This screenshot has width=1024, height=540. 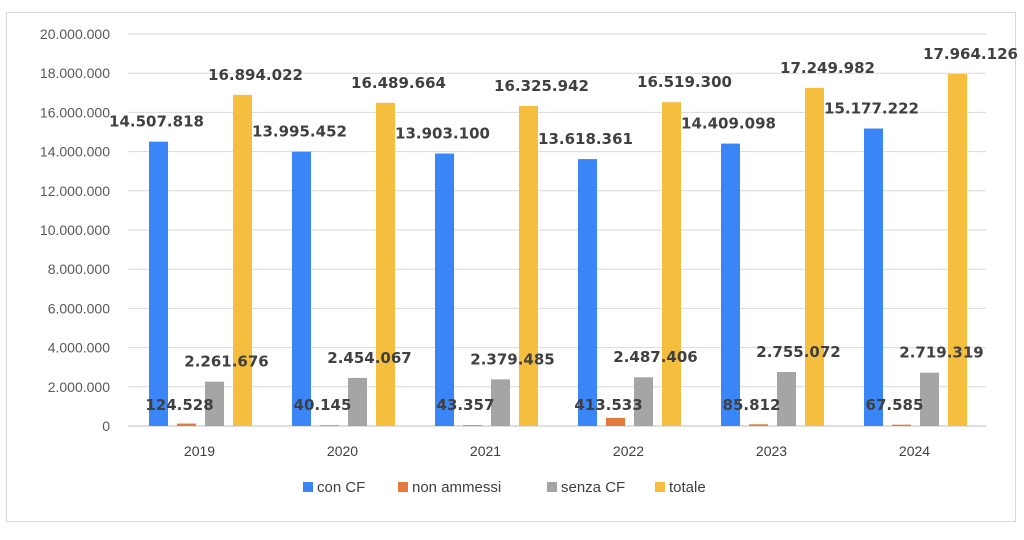 I want to click on data-label: 124.528, so click(x=179, y=405).